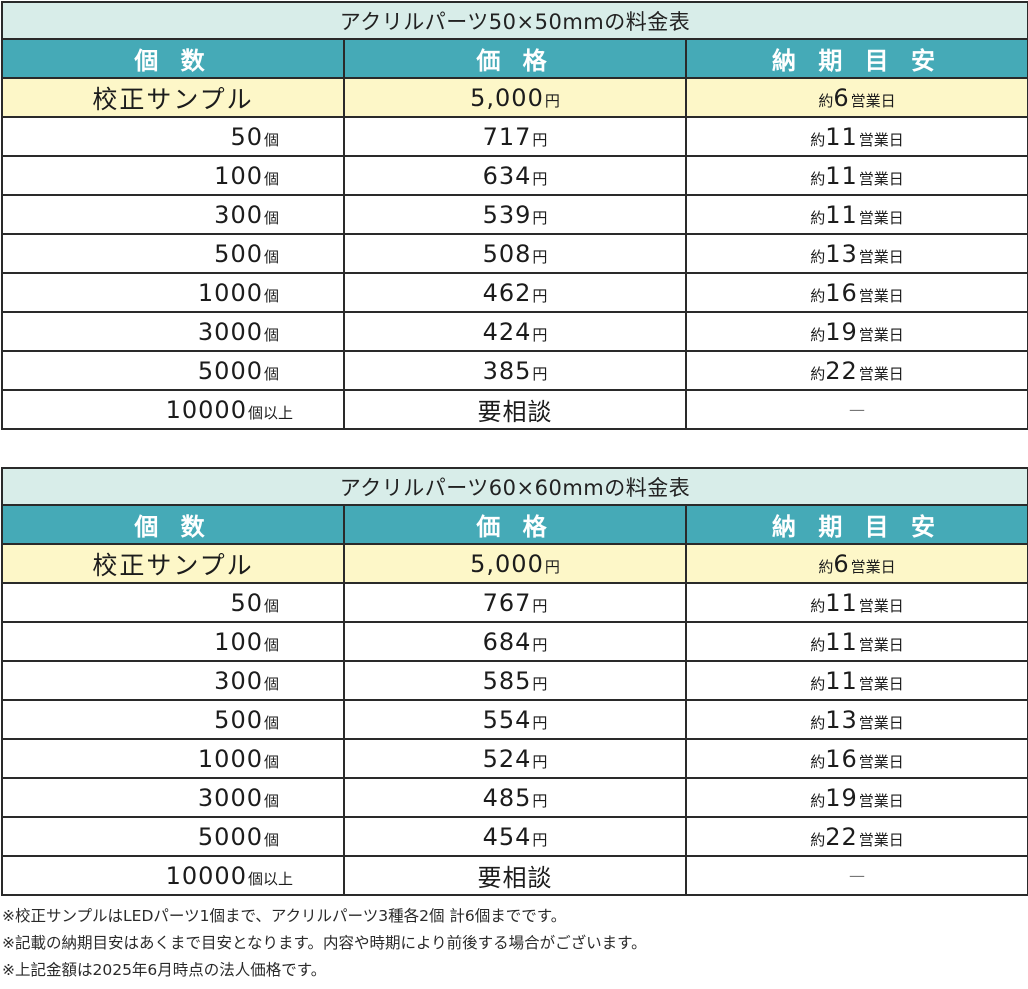 This screenshot has height=989, width=1028. Describe the element at coordinates (173, 99) in the screenshot. I see `sample-label: 校正サンプル` at that location.